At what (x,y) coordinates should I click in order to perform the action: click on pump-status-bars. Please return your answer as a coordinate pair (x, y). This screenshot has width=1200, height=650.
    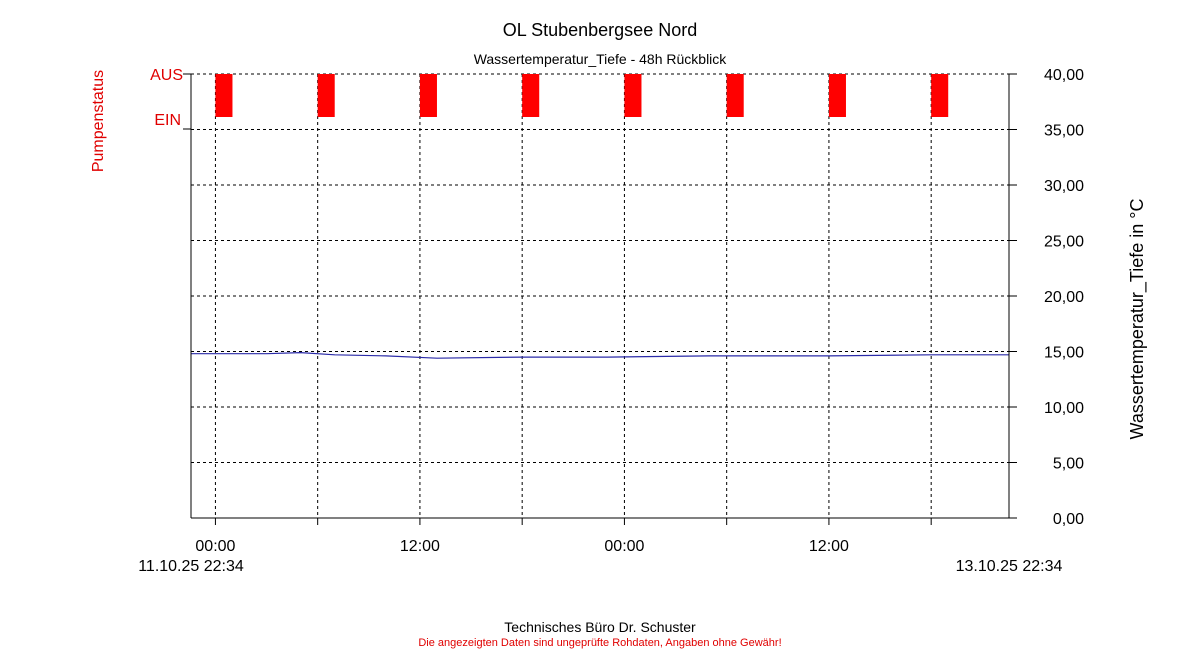
    Looking at the image, I should click on (582, 95).